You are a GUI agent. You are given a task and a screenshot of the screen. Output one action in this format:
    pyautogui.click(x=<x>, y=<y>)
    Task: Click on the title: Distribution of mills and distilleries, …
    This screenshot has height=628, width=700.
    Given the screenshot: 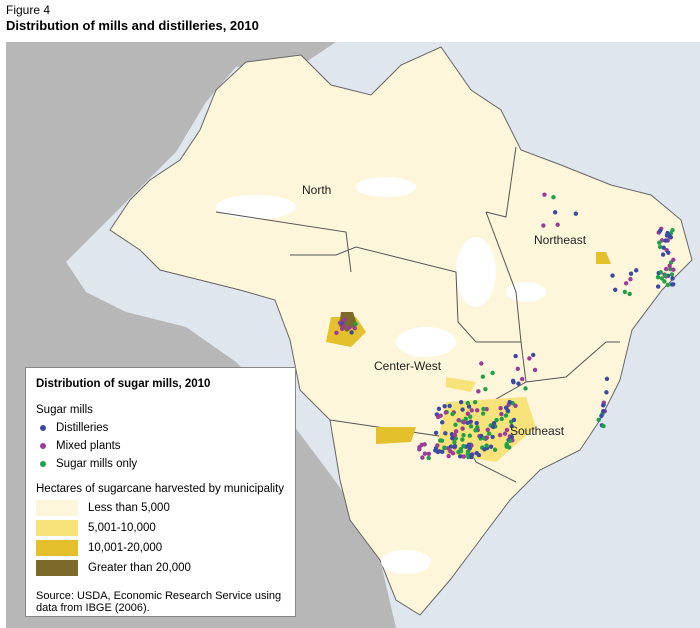 What is the action you would take?
    pyautogui.click(x=132, y=25)
    